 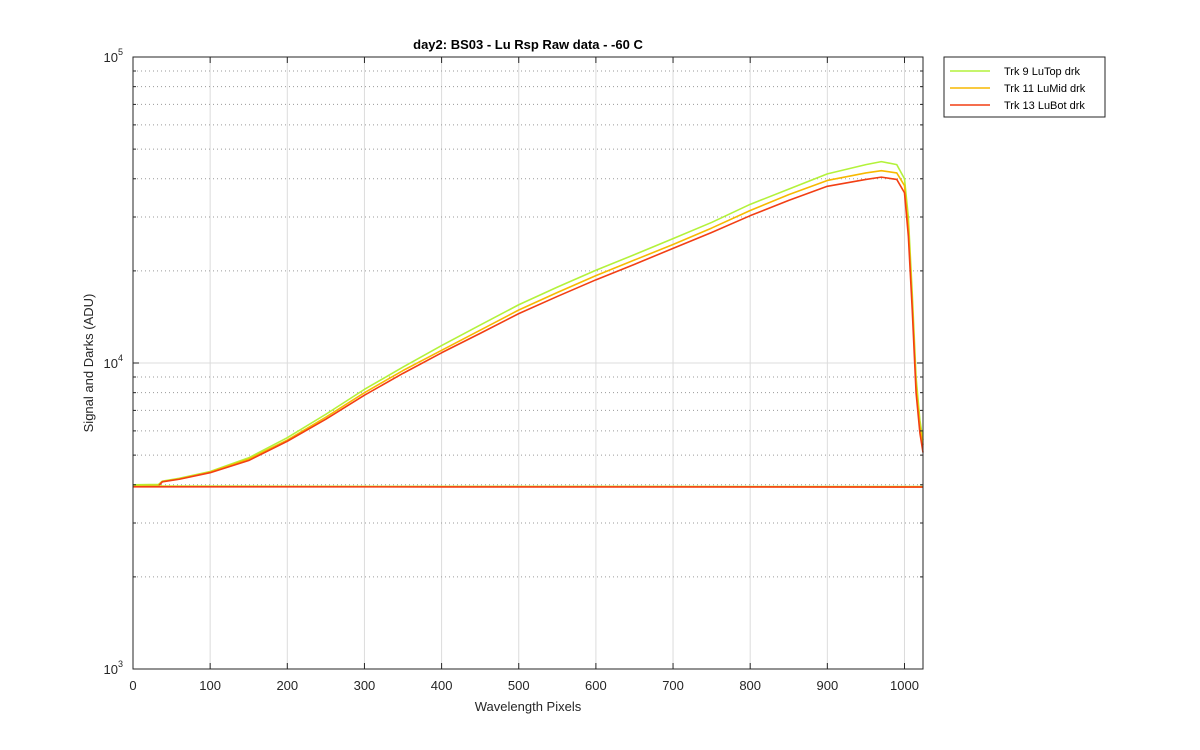 What do you see at coordinates (120, 664) in the screenshot?
I see `y-tick-exponent: 3` at bounding box center [120, 664].